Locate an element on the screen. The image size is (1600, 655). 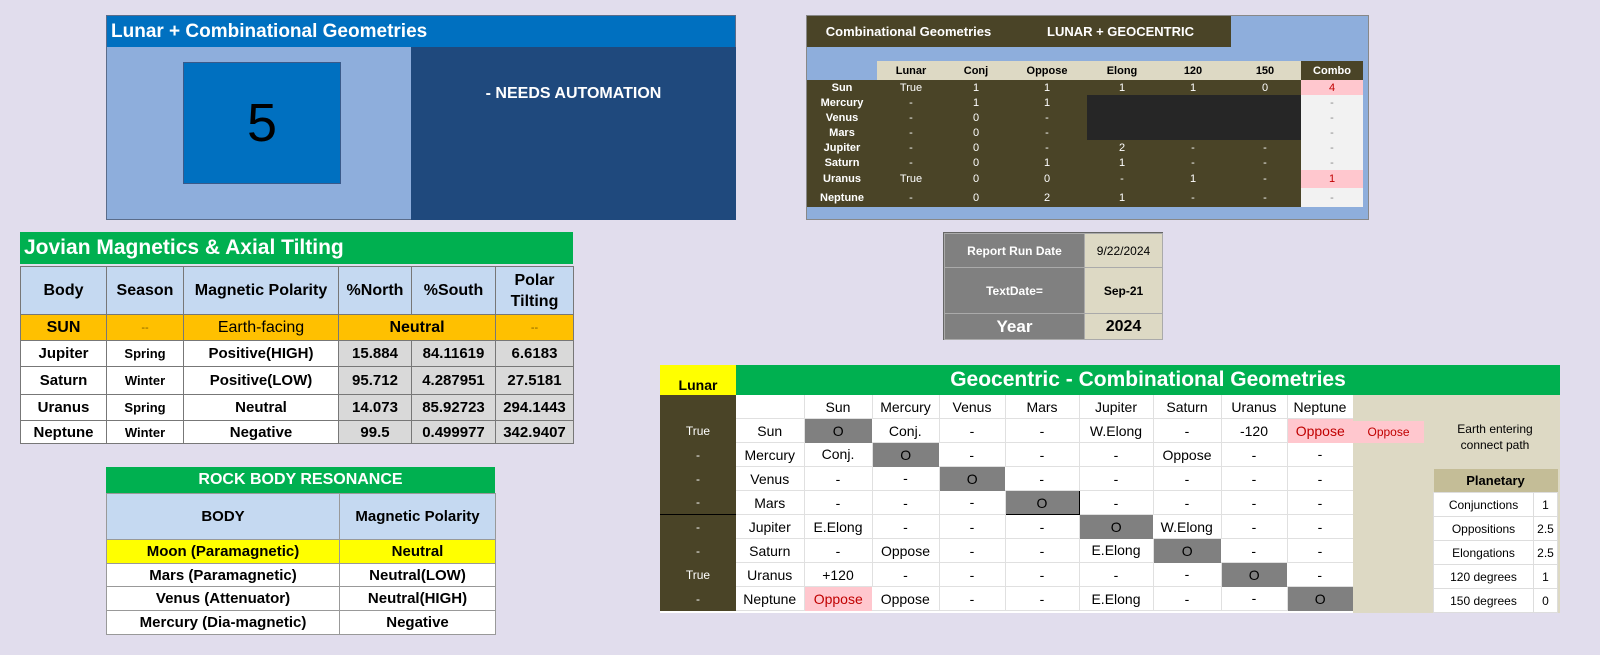
jovian-north: 99.5 is located at coordinates (375, 432).